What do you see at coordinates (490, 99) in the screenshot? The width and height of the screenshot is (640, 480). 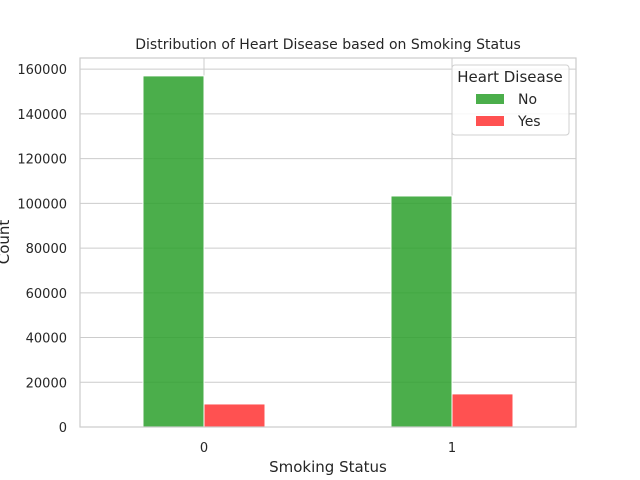 I see `legend-swatch-no` at bounding box center [490, 99].